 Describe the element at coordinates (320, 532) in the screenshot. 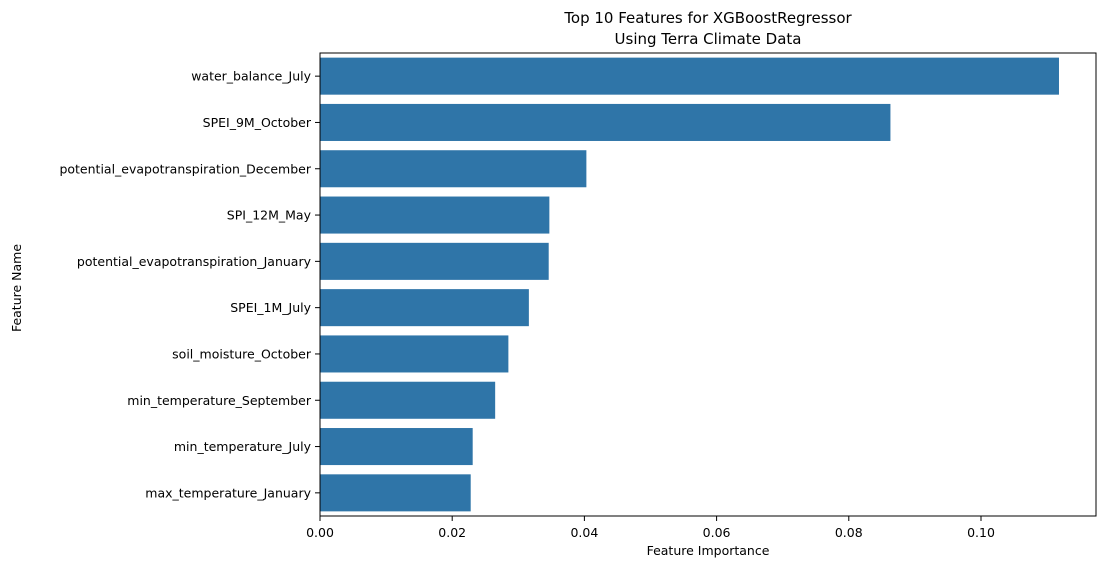

I see `x-tick-label: 0.00` at that location.